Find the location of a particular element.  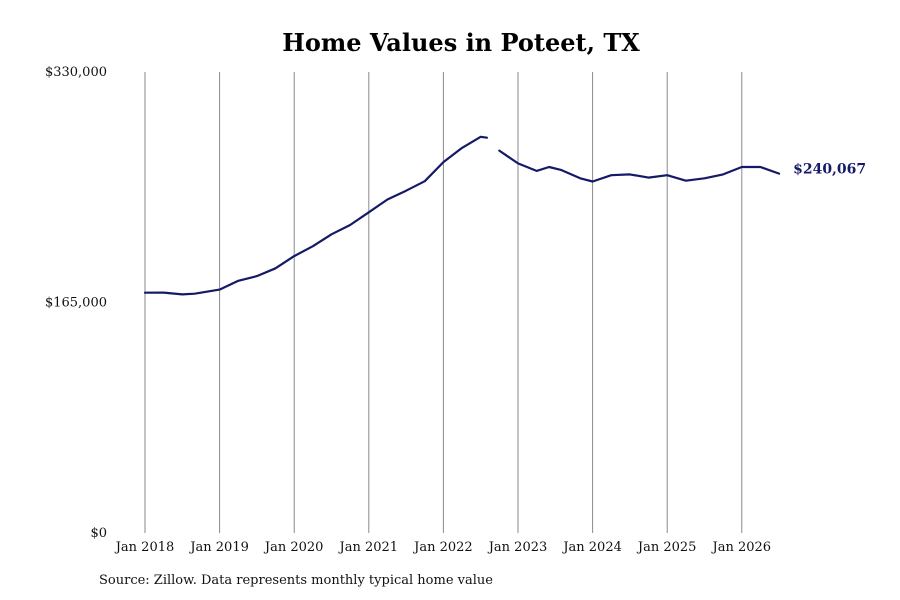

chart-title: Home Values in Poteet, TX is located at coordinates (461, 42).